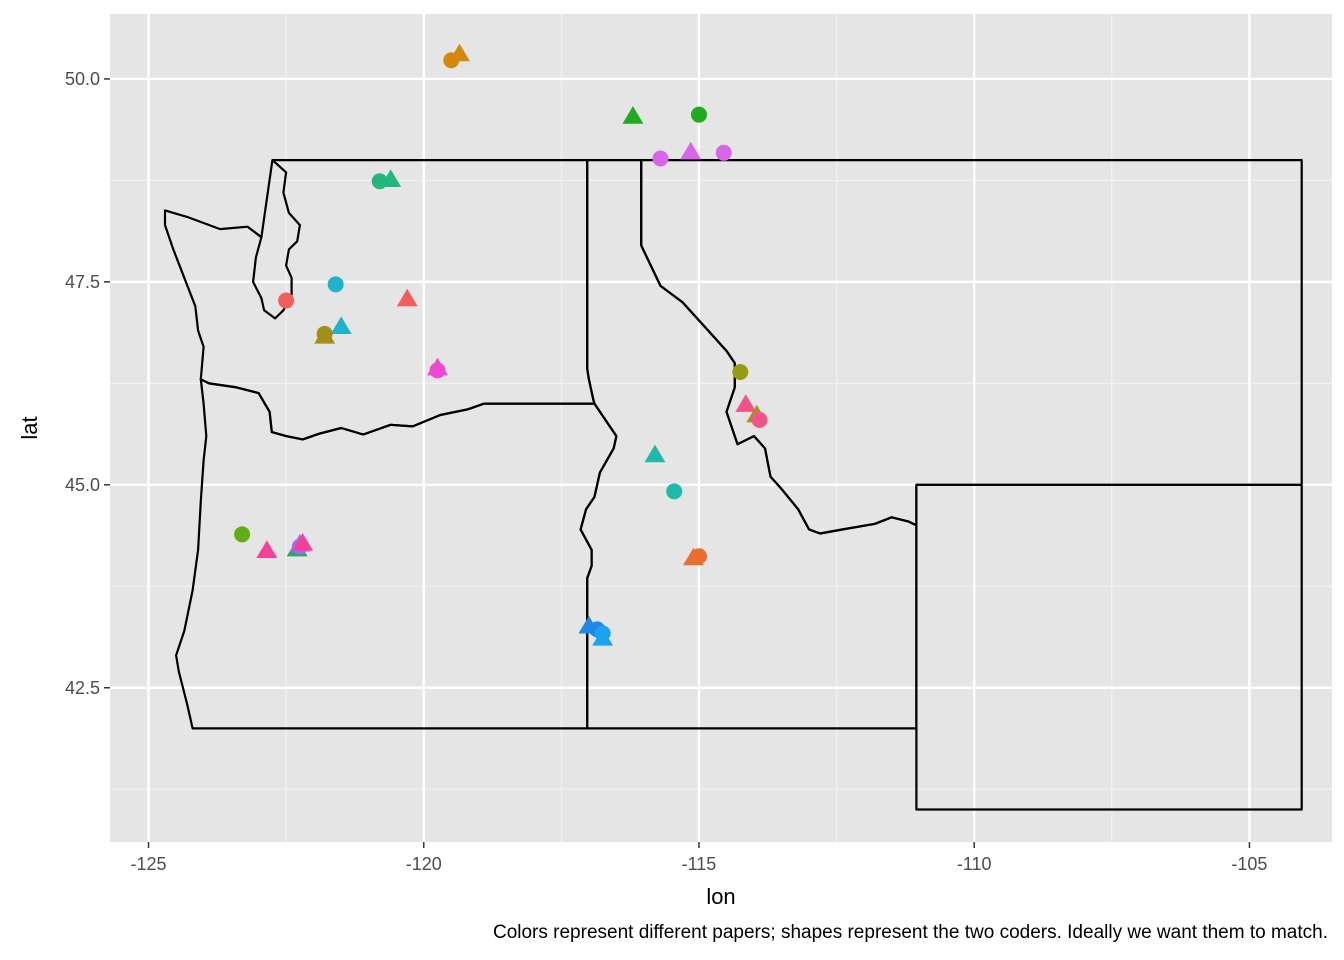 The image size is (1344, 960). I want to click on x-axis-ticks: -125 -120 -115 -110 -105, so click(699, 858).